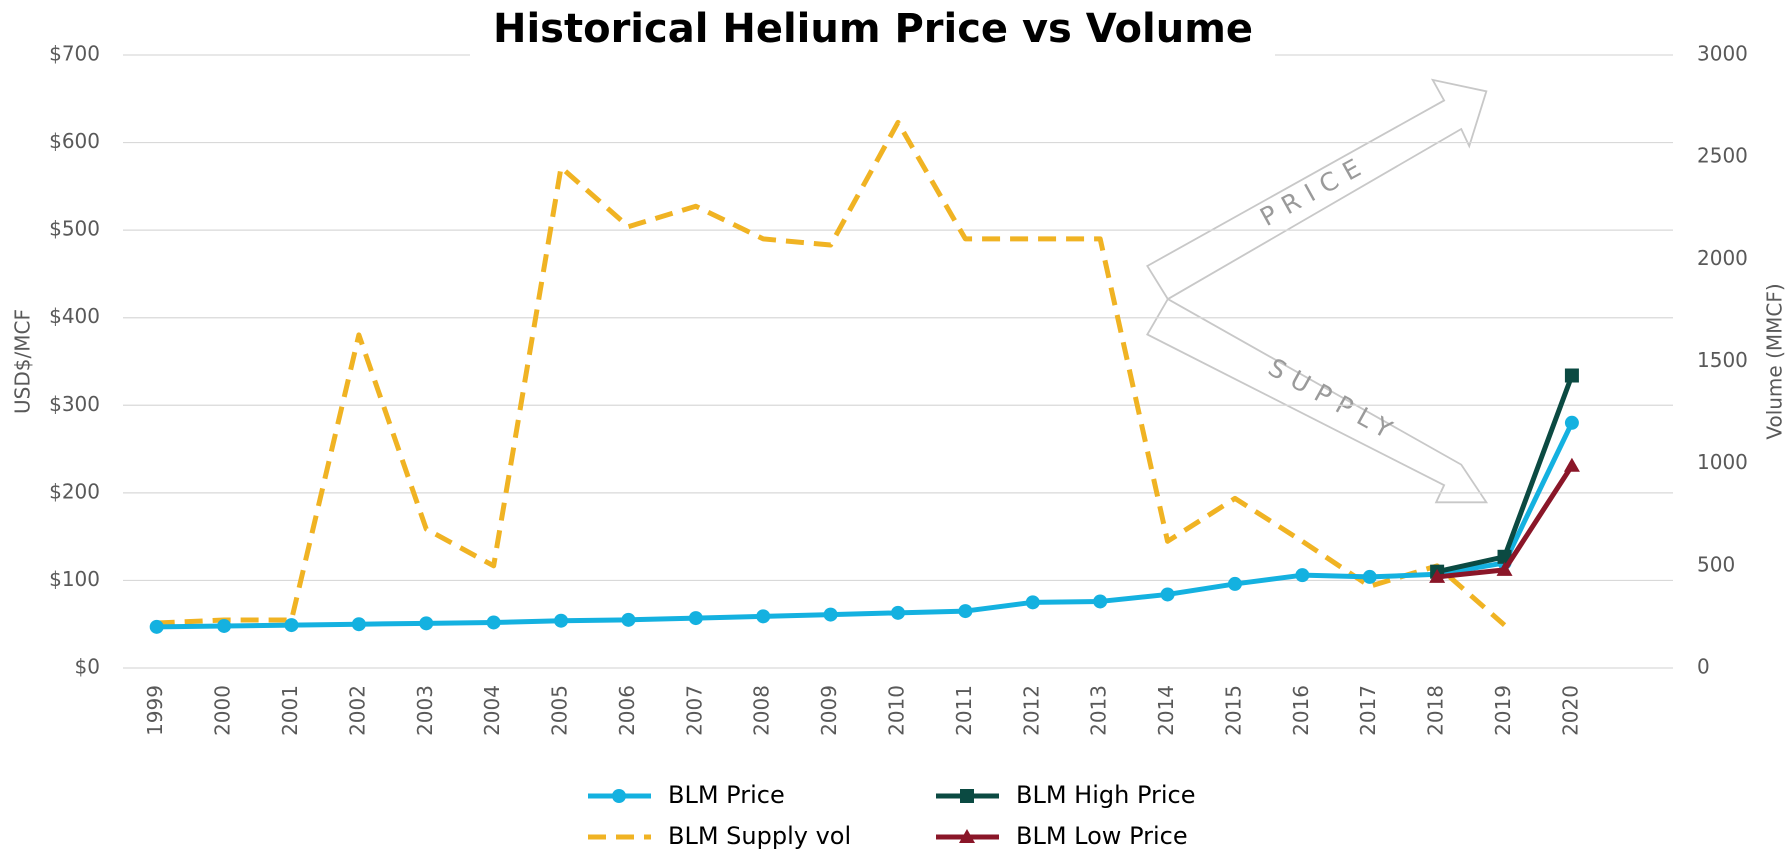 This screenshot has width=1790, height=854. Describe the element at coordinates (74, 229) in the screenshot. I see `y-tick-label: $500` at that location.